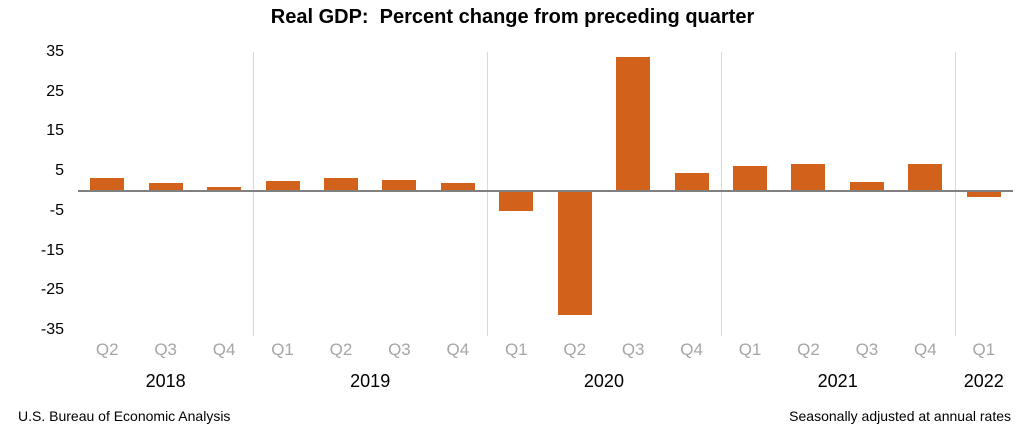 The height and width of the screenshot is (430, 1025). Describe the element at coordinates (165, 381) in the screenshot. I see `year-label: 2018` at that location.